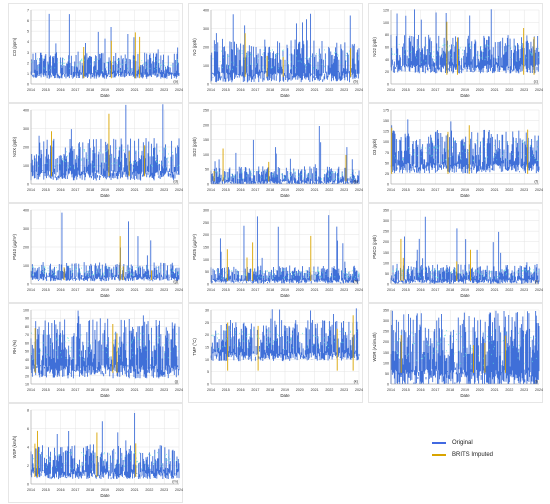 The height and width of the screenshot is (504, 550). I want to click on y-axis-label: NO (ppb), so click(194, 47).